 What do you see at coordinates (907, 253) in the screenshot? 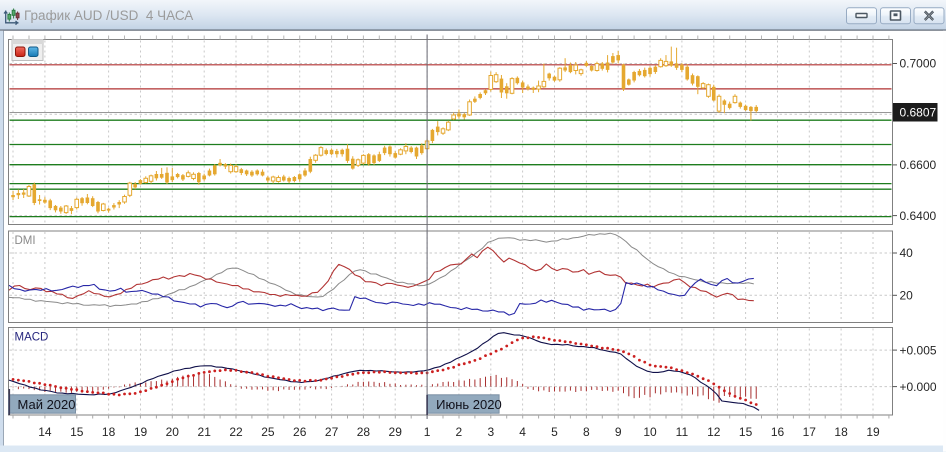
I see `svg-text: 40` at bounding box center [907, 253].